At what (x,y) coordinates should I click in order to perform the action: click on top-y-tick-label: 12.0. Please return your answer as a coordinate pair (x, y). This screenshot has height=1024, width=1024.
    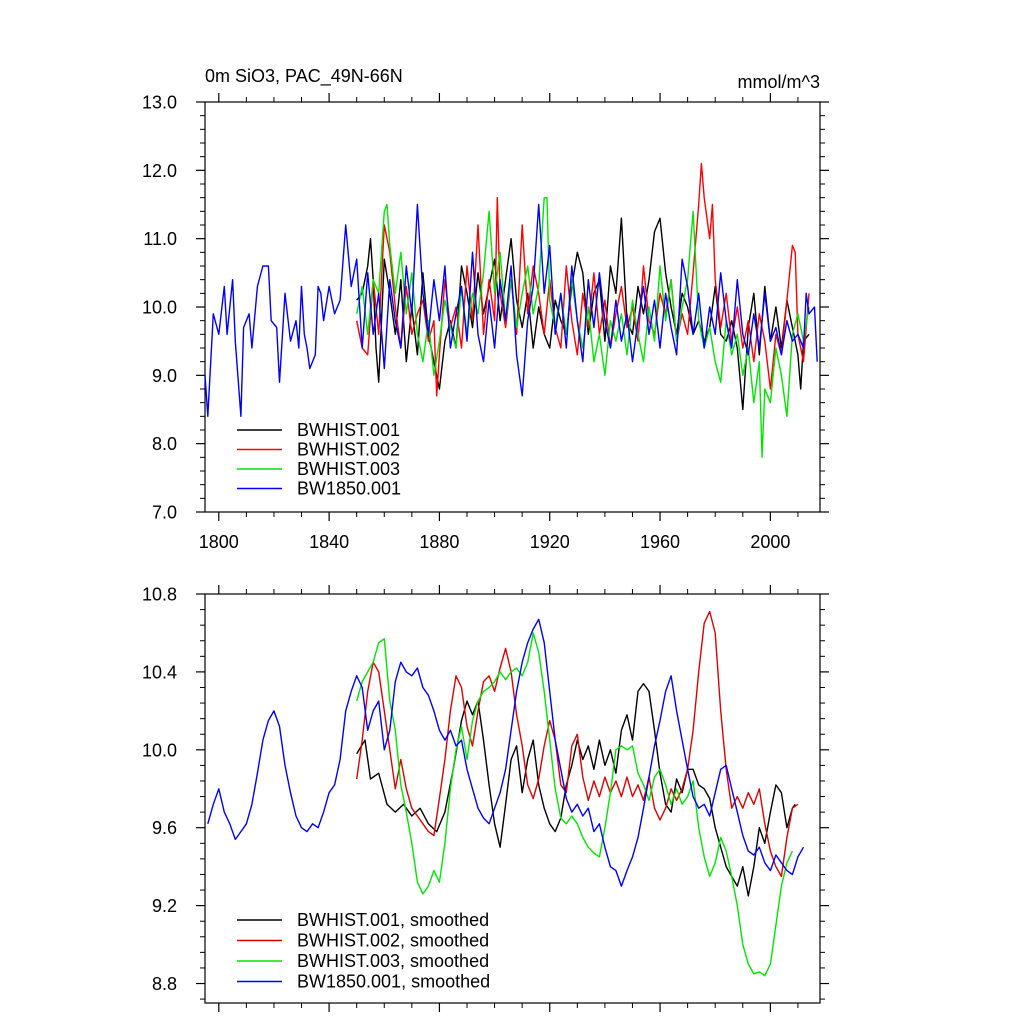
    Looking at the image, I should click on (159, 171).